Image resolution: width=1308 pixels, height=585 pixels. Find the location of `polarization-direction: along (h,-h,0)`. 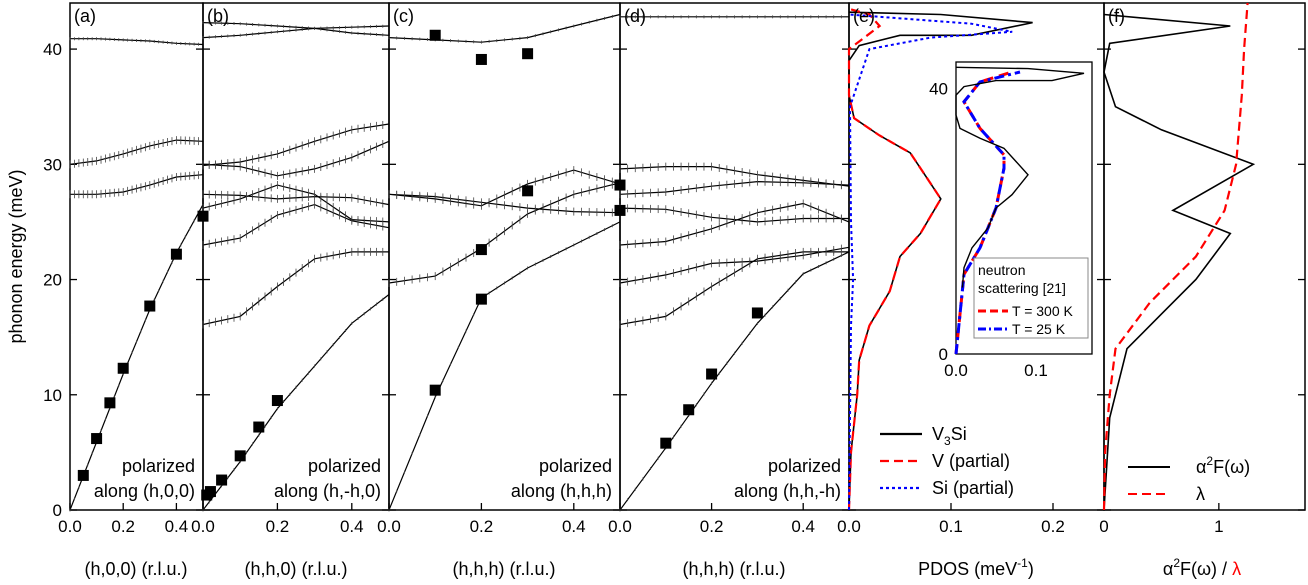

polarization-direction: along (h,-h,0) is located at coordinates (327, 491).